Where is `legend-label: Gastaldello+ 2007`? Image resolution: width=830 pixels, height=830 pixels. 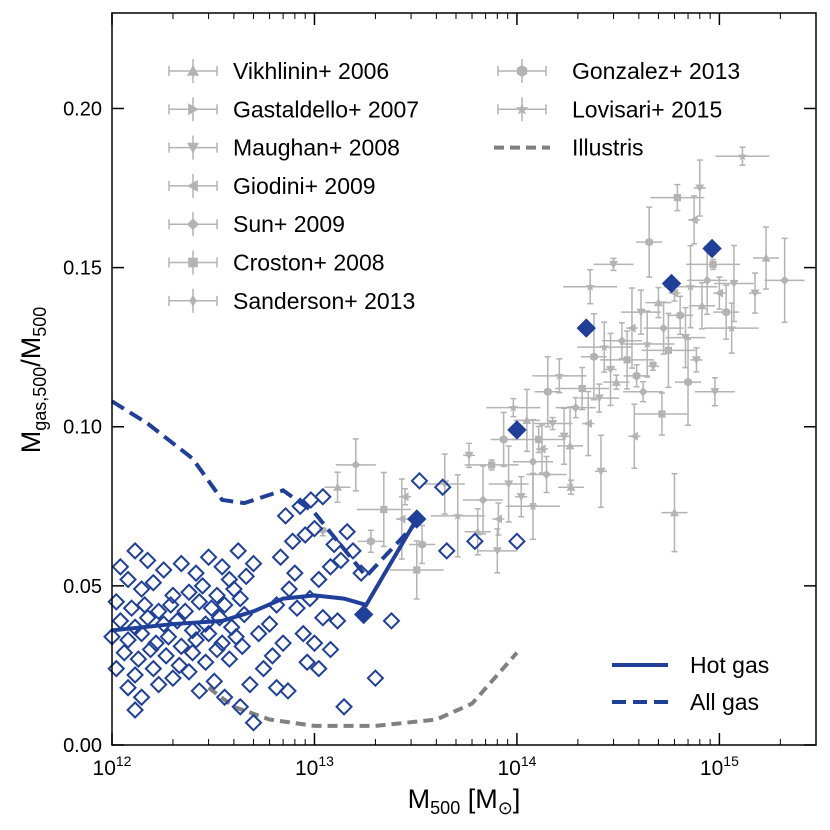
legend-label: Gastaldello+ 2007 is located at coordinates (326, 109).